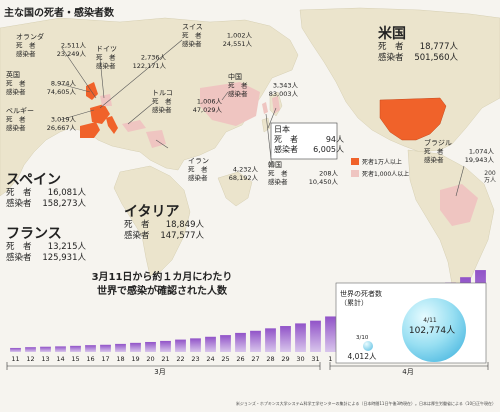 The image size is (500, 412). Describe the element at coordinates (182, 236) in the screenshot. I see `cases-value: 147,577人` at that location.